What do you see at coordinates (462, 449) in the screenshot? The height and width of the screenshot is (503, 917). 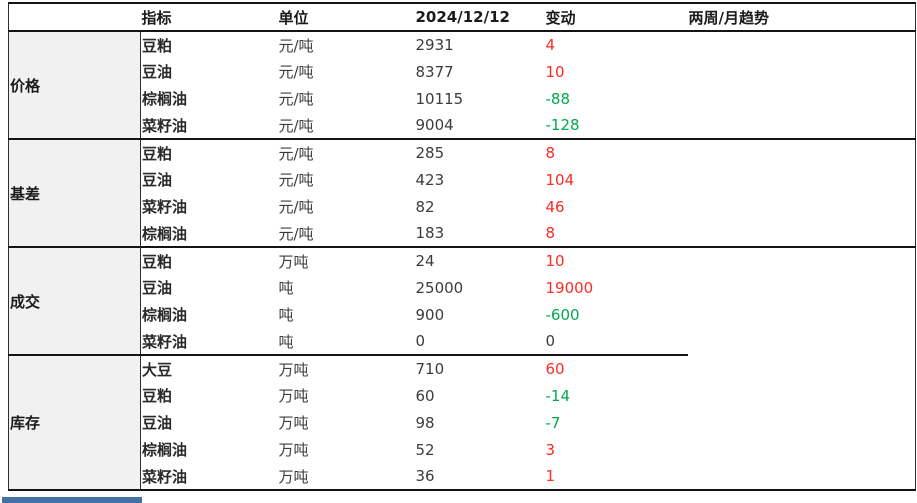 I see `table-row: 棕榈油 万吨 52 3` at bounding box center [462, 449].